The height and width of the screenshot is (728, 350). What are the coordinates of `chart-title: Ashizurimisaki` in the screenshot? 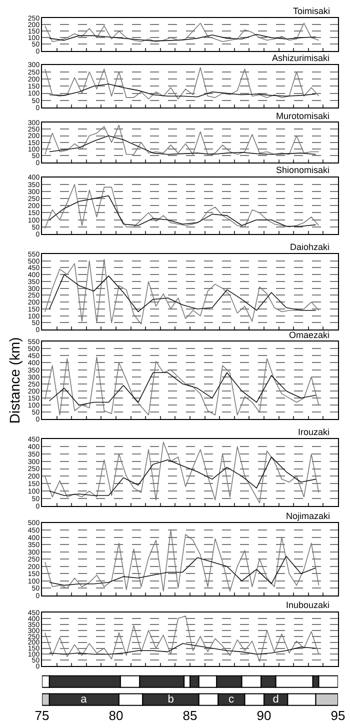 It's located at (301, 58).